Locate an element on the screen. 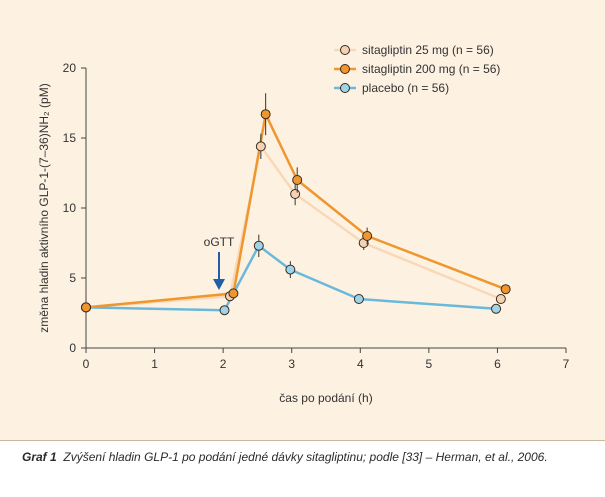  y-tick-label: 5 is located at coordinates (72, 278).